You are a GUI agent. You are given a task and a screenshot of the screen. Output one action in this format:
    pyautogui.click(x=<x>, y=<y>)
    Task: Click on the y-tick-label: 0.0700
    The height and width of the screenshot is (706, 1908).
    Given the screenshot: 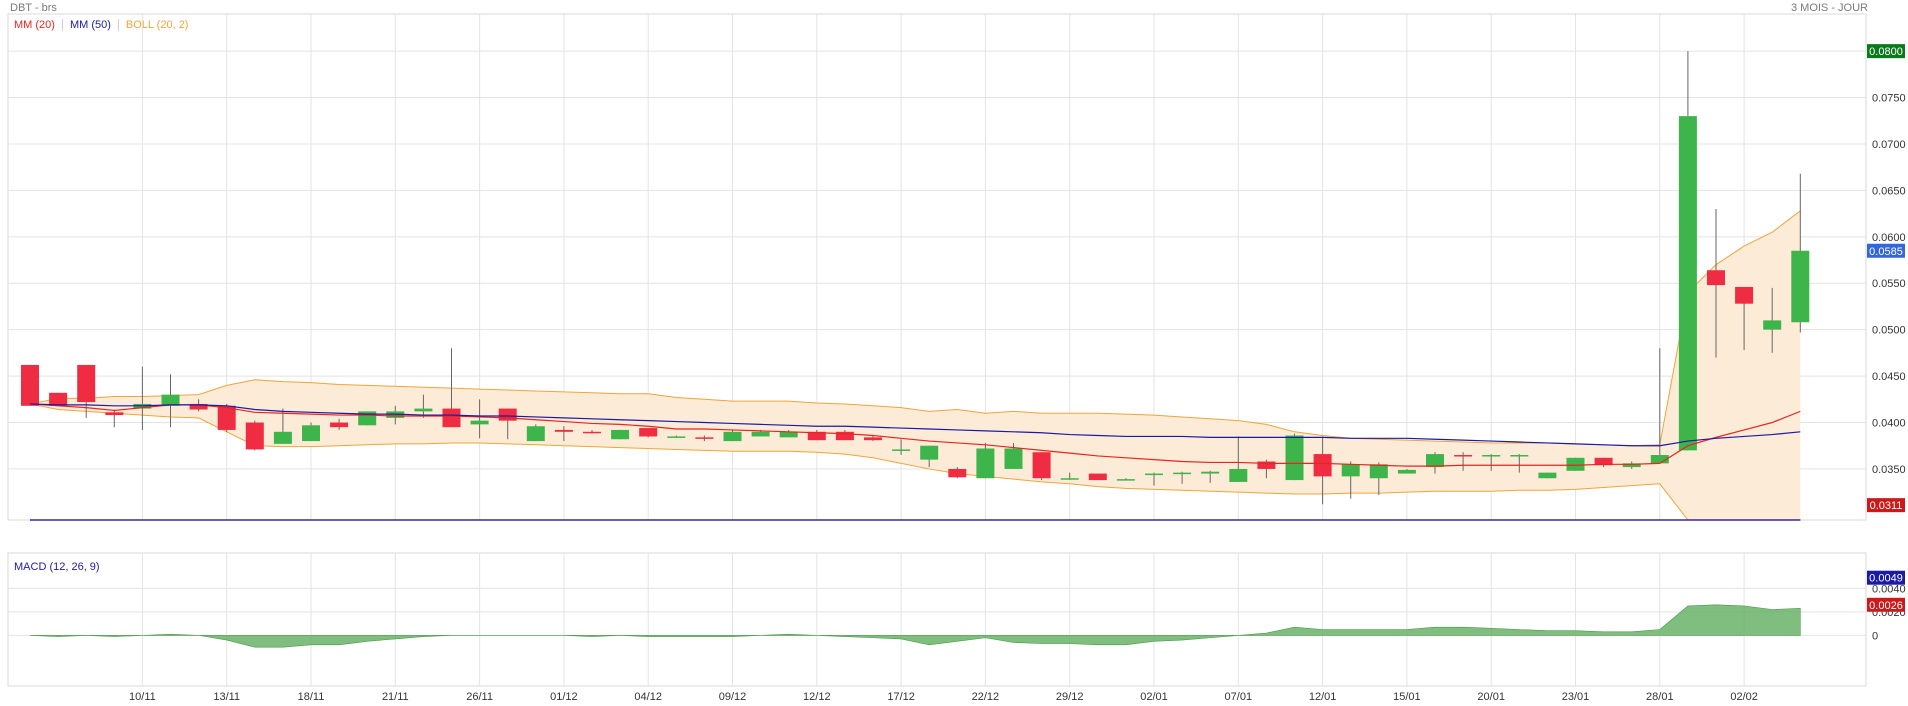 What is the action you would take?
    pyautogui.click(x=1889, y=145)
    